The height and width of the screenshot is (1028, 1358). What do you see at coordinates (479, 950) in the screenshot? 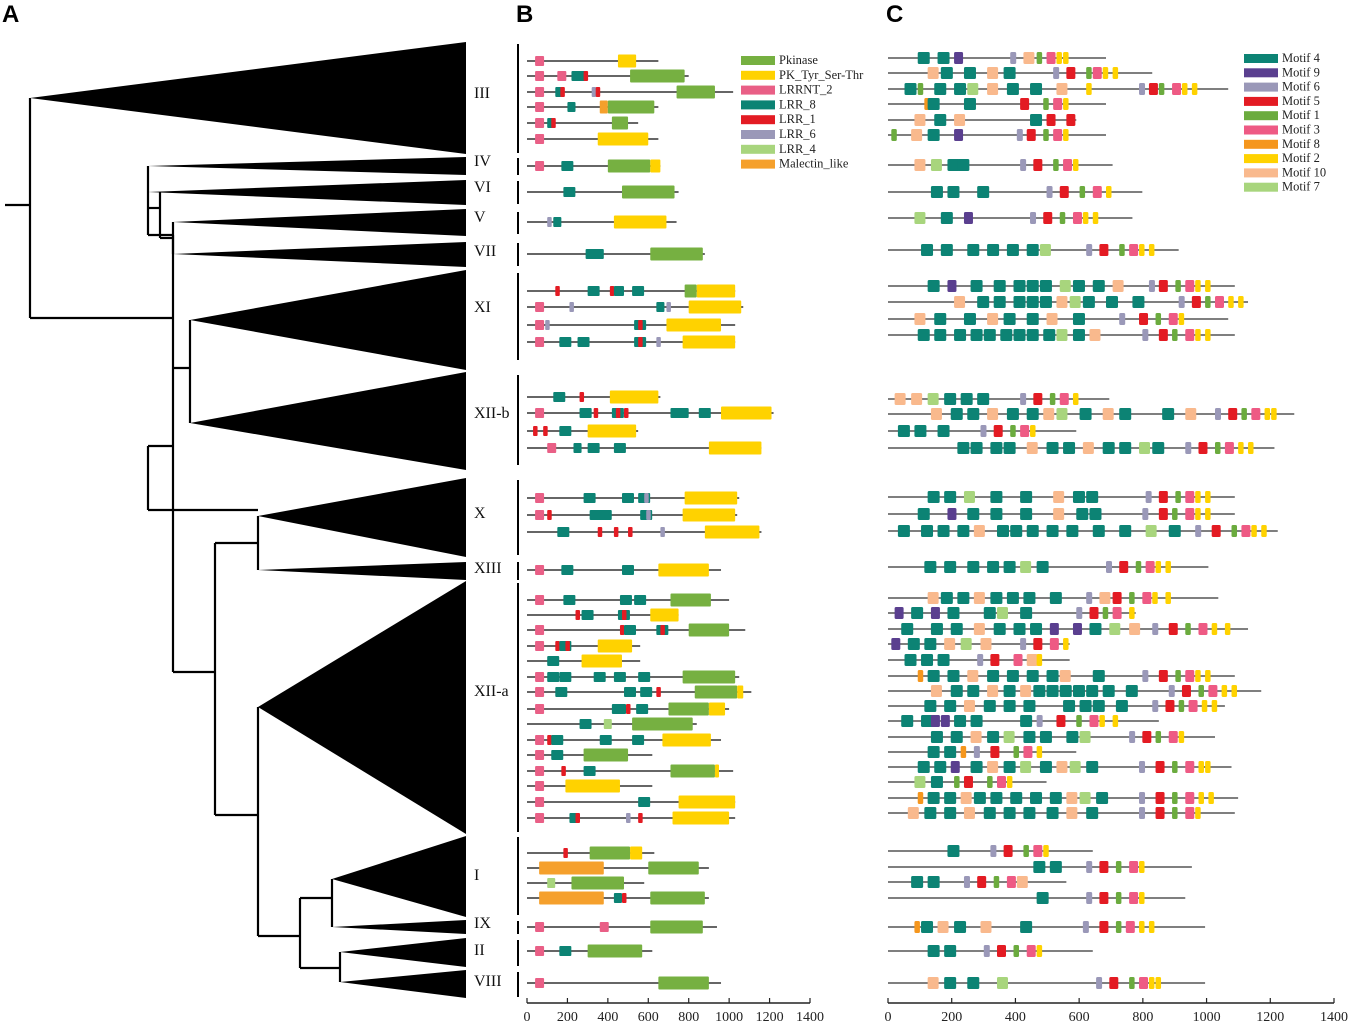
I see `clade-label-ii: II` at bounding box center [479, 950].